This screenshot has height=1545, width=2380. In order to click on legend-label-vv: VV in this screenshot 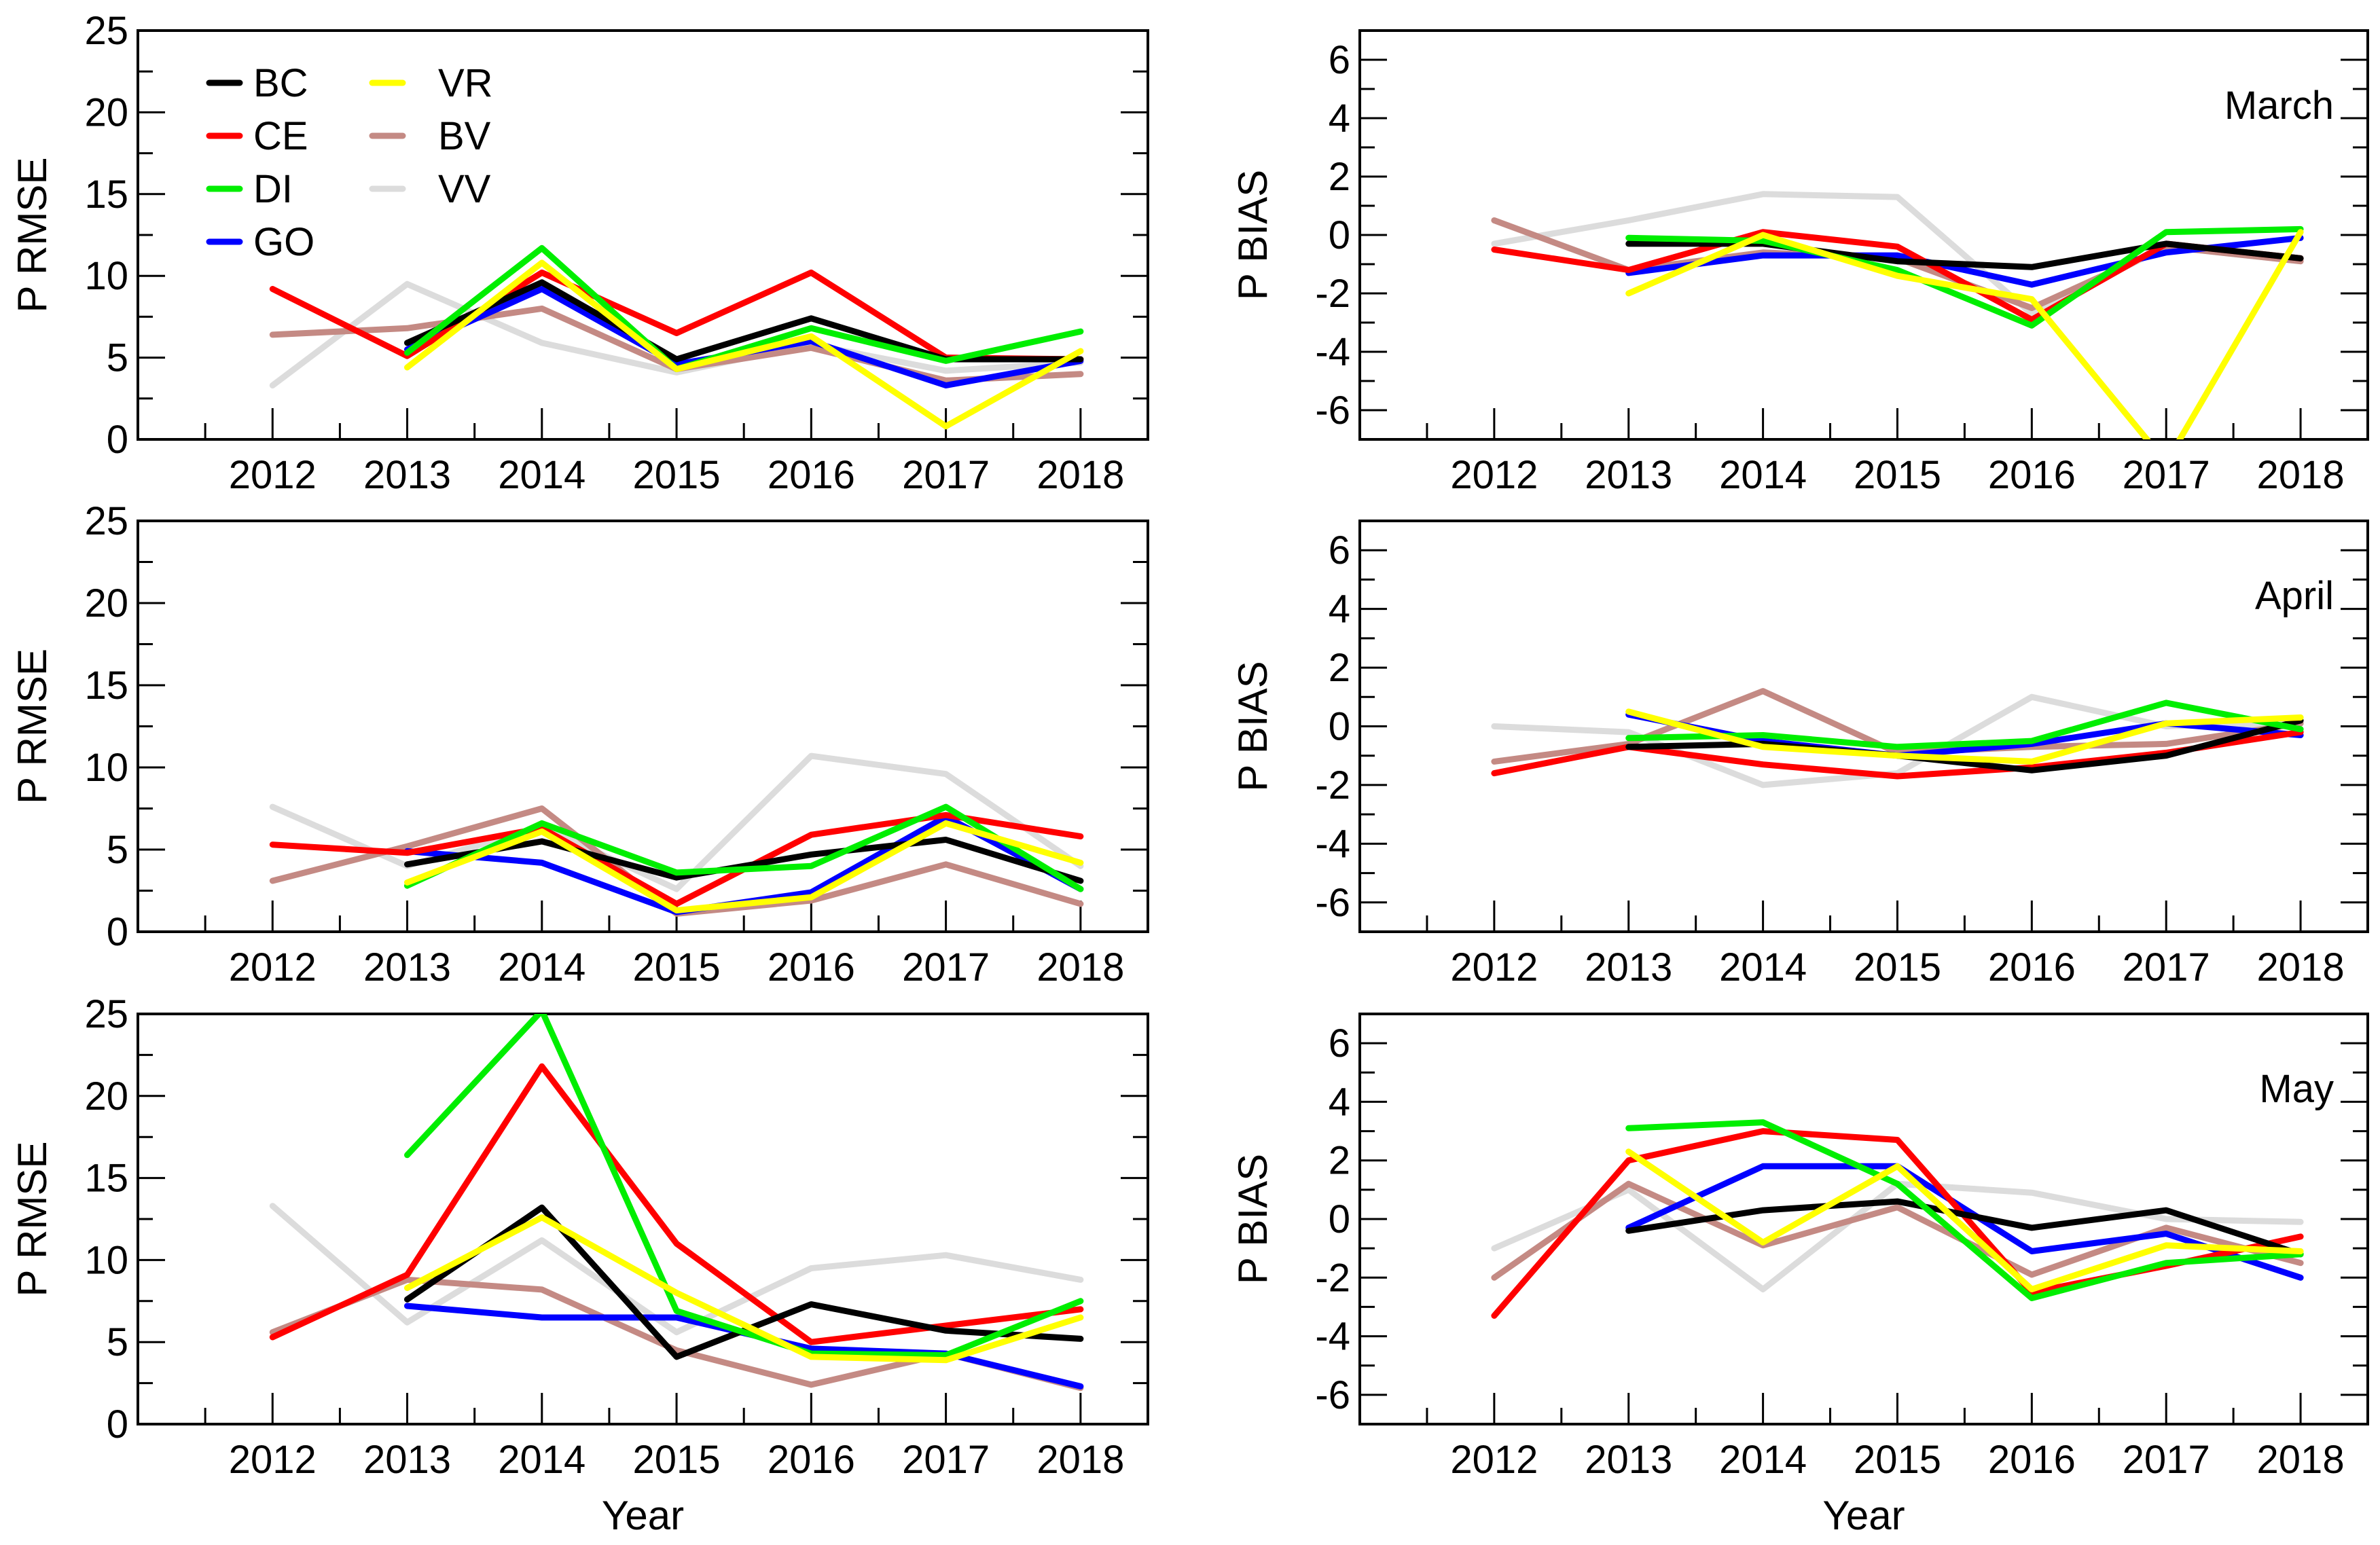, I will do `click(464, 189)`.